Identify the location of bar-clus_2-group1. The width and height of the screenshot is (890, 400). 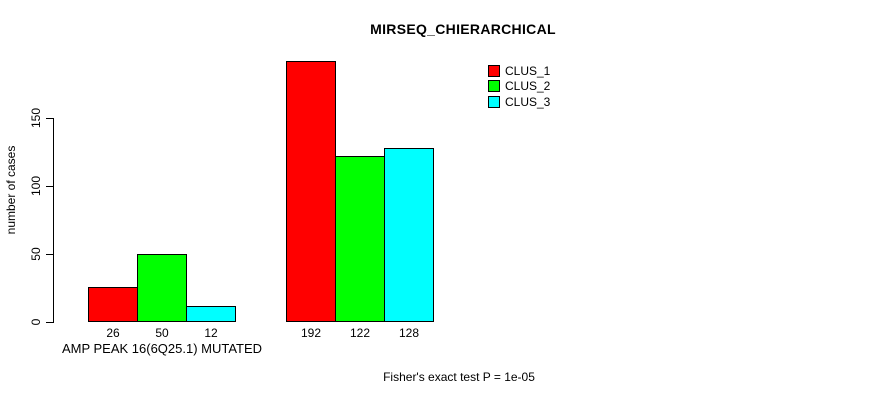
(162, 288).